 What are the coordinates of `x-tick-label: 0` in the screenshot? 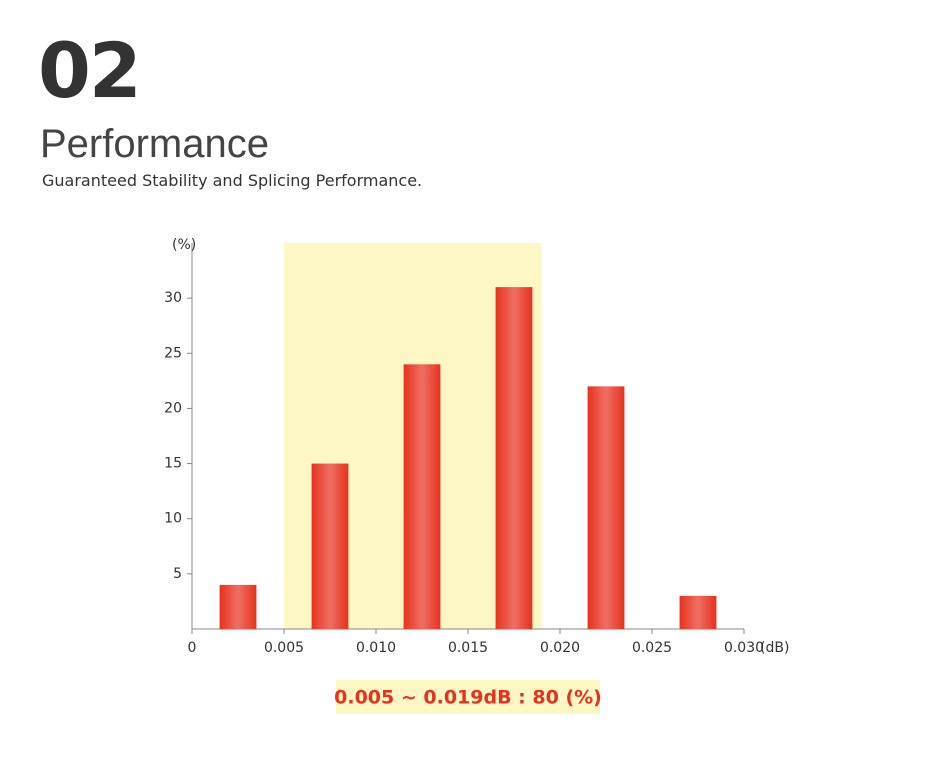 It's located at (192, 648).